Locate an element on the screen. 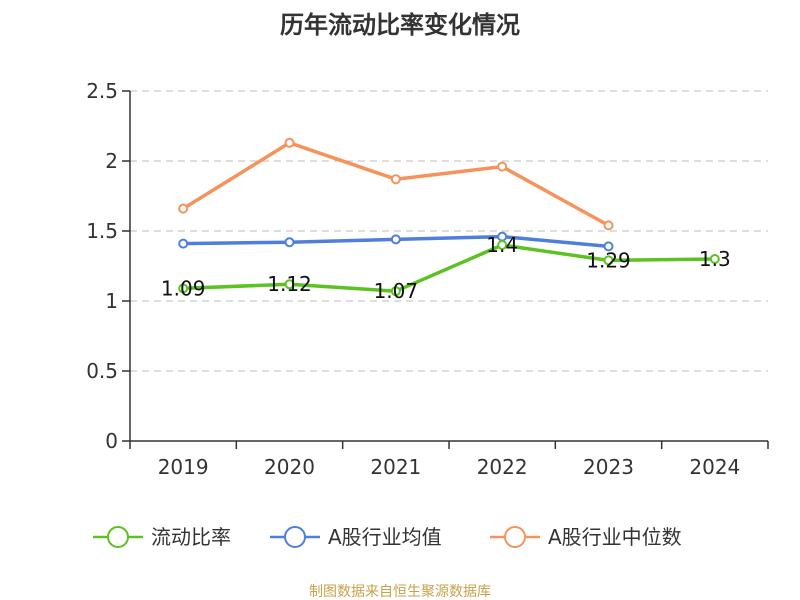 Image resolution: width=800 pixels, height=600 pixels. data-labels: 1.09 1.12 1.07 1.4 1.29 1.3 is located at coordinates (446, 268).